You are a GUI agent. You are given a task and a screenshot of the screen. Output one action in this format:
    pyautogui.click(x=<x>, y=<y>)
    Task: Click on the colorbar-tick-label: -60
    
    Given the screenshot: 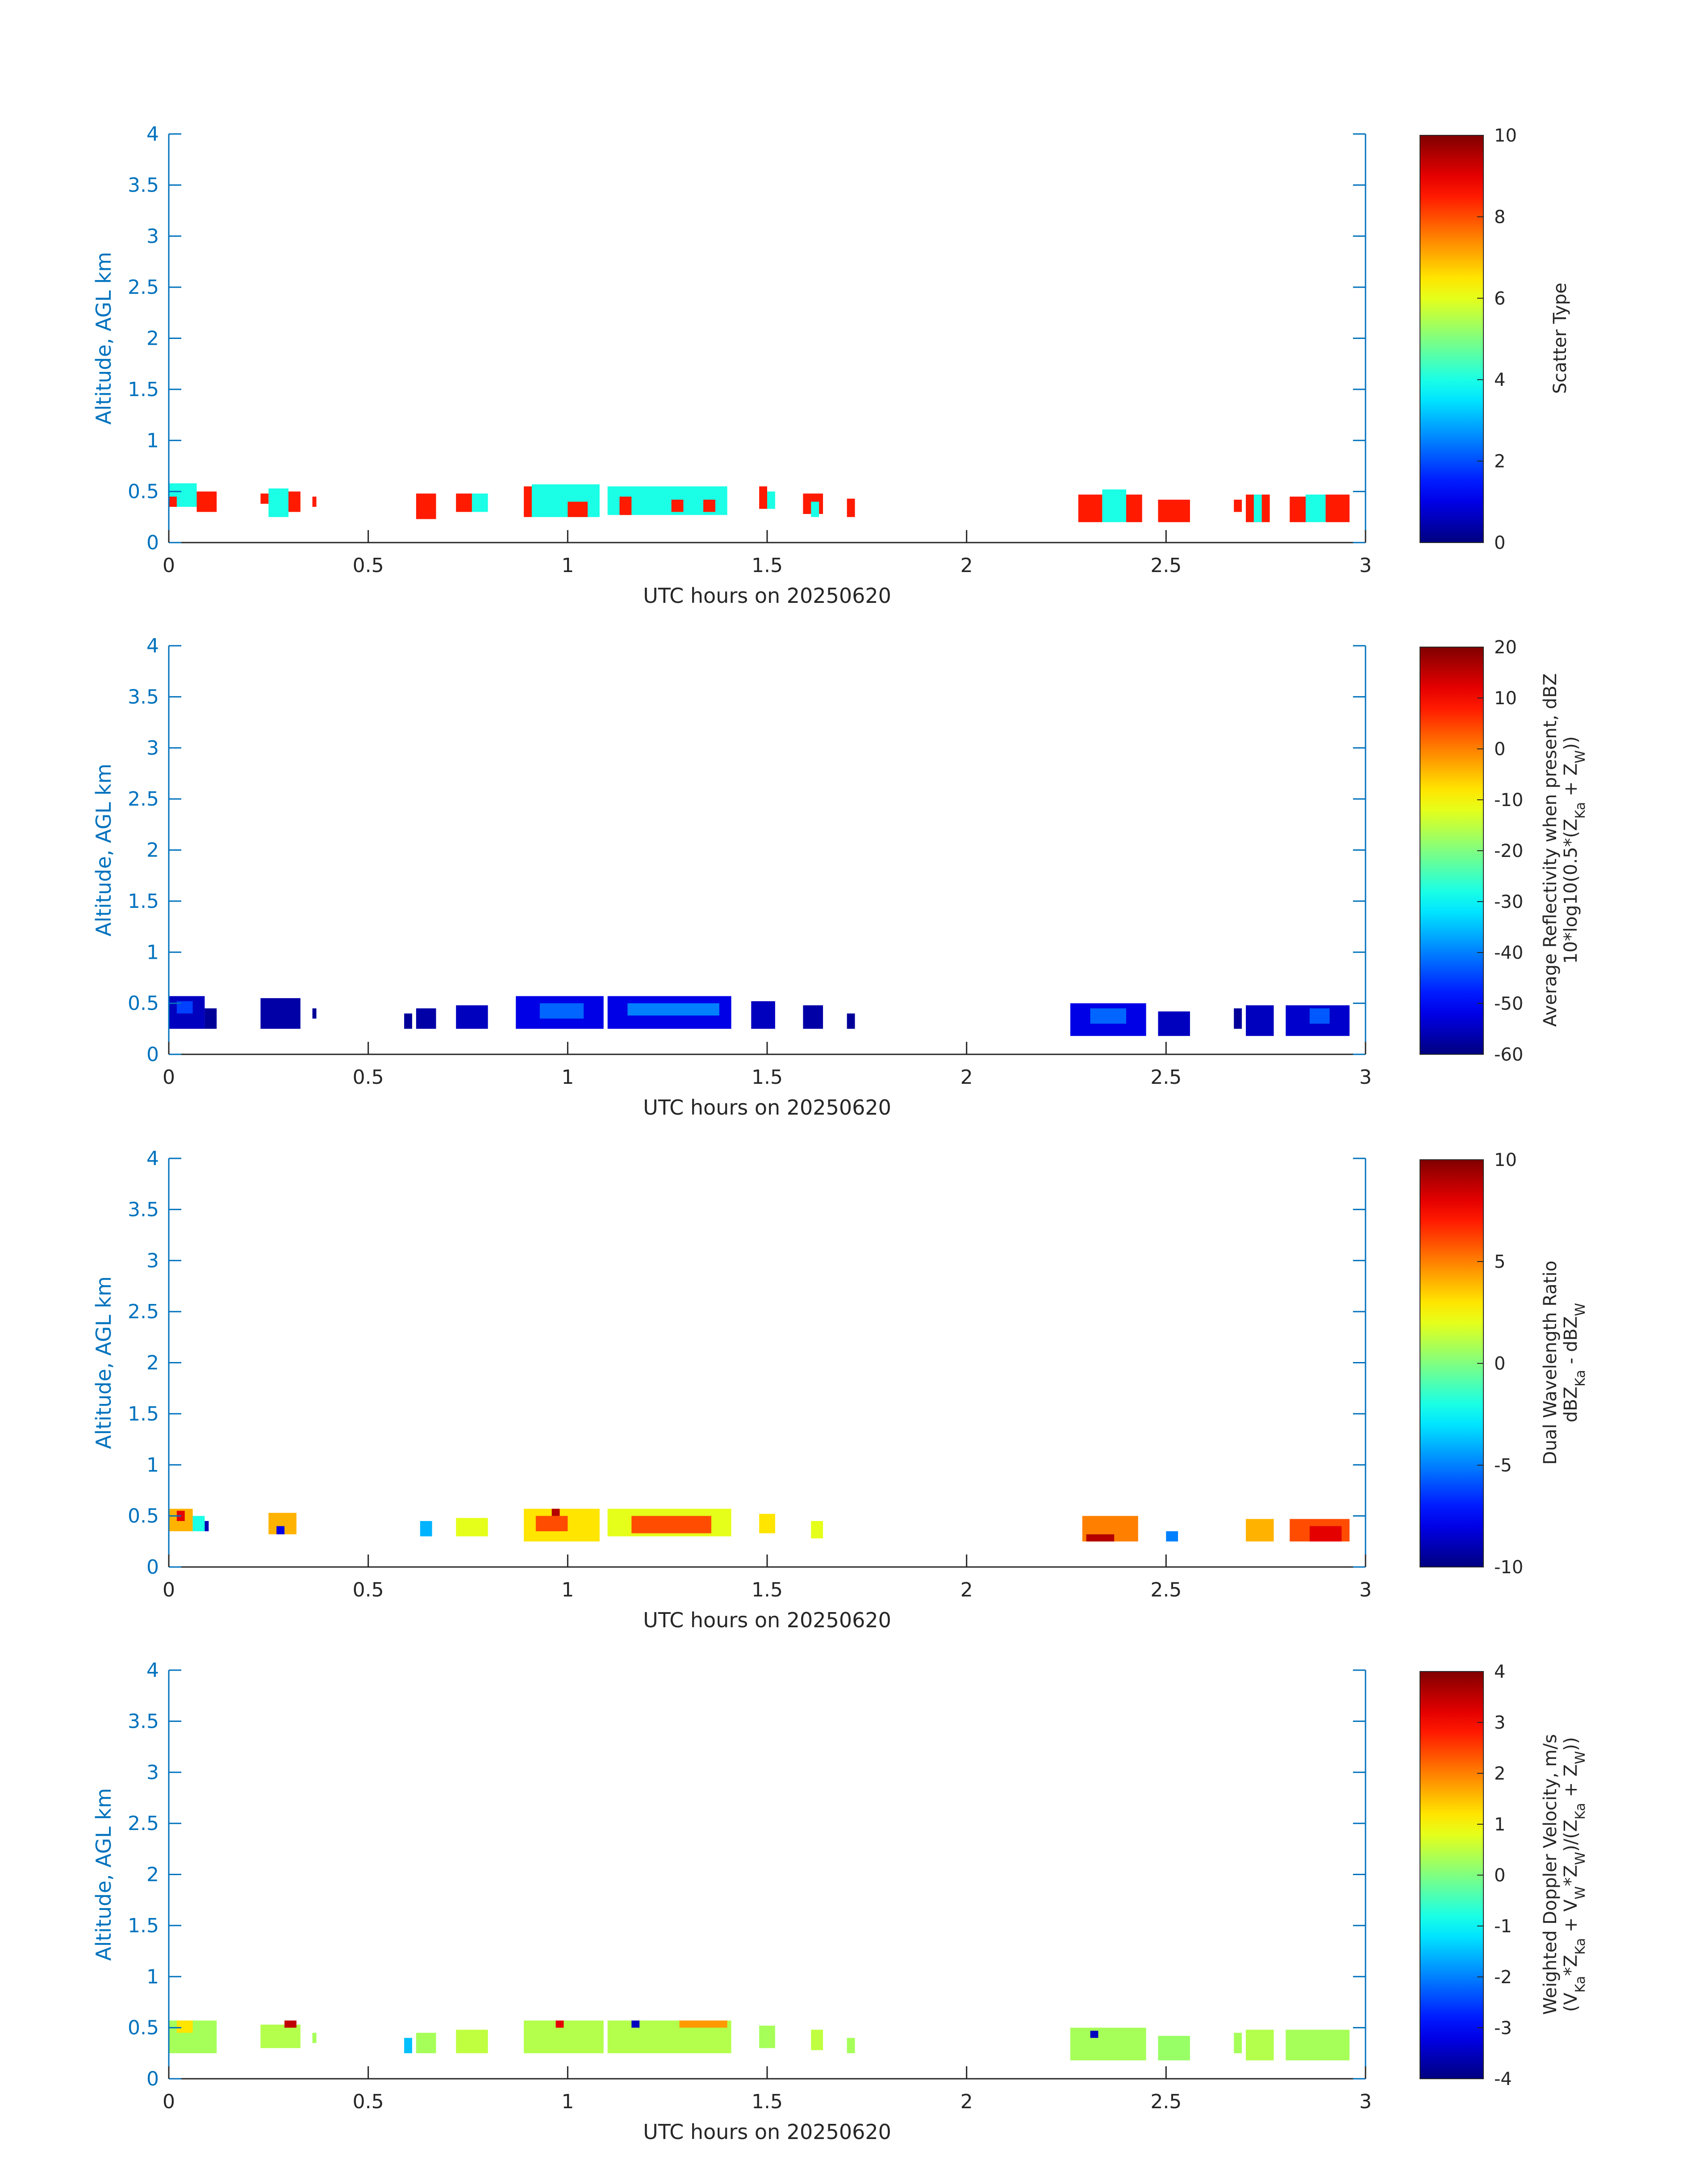 What is the action you would take?
    pyautogui.click(x=1508, y=1055)
    